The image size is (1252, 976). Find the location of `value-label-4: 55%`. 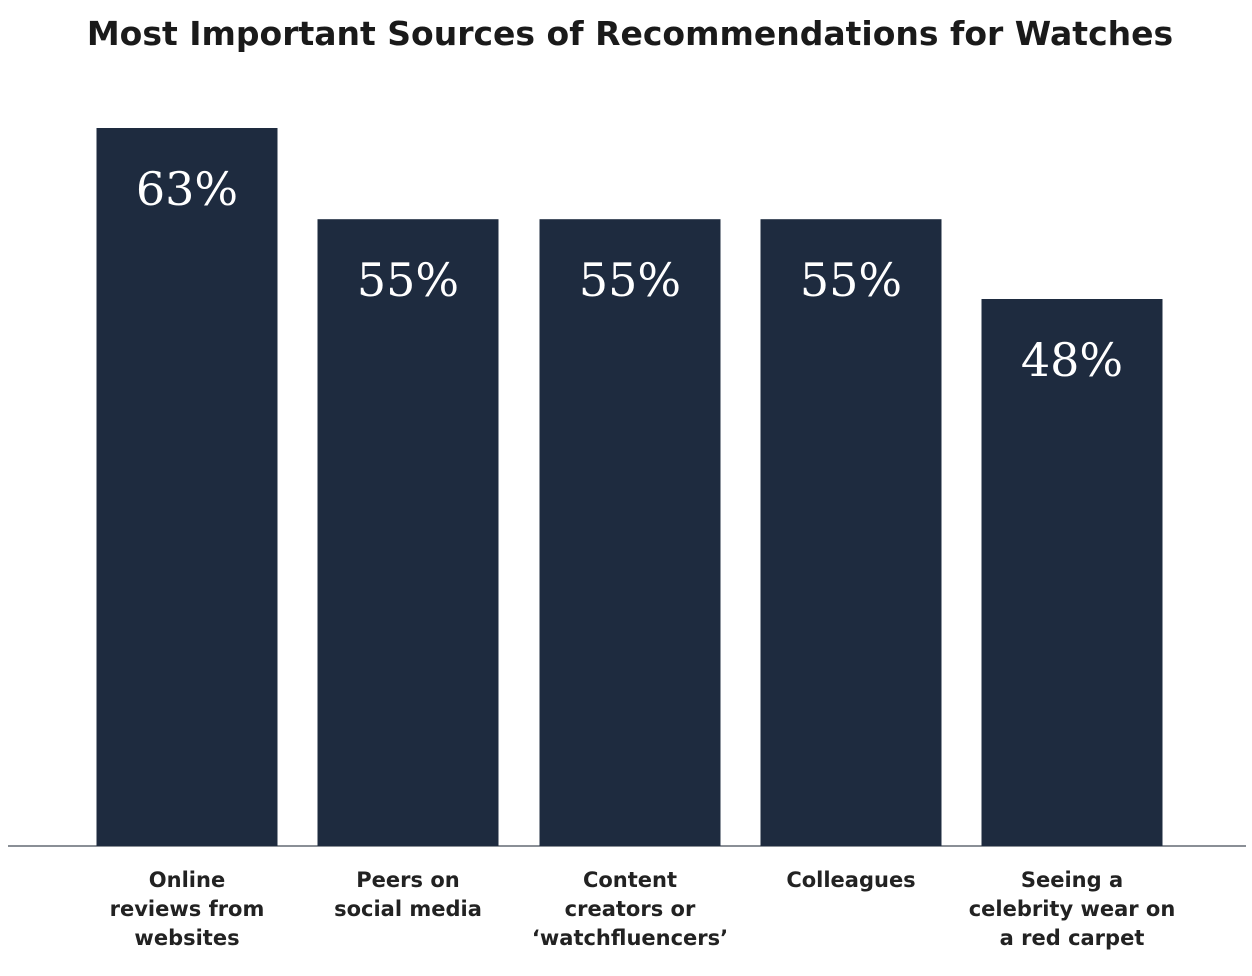

value-label-4: 55% is located at coordinates (851, 280).